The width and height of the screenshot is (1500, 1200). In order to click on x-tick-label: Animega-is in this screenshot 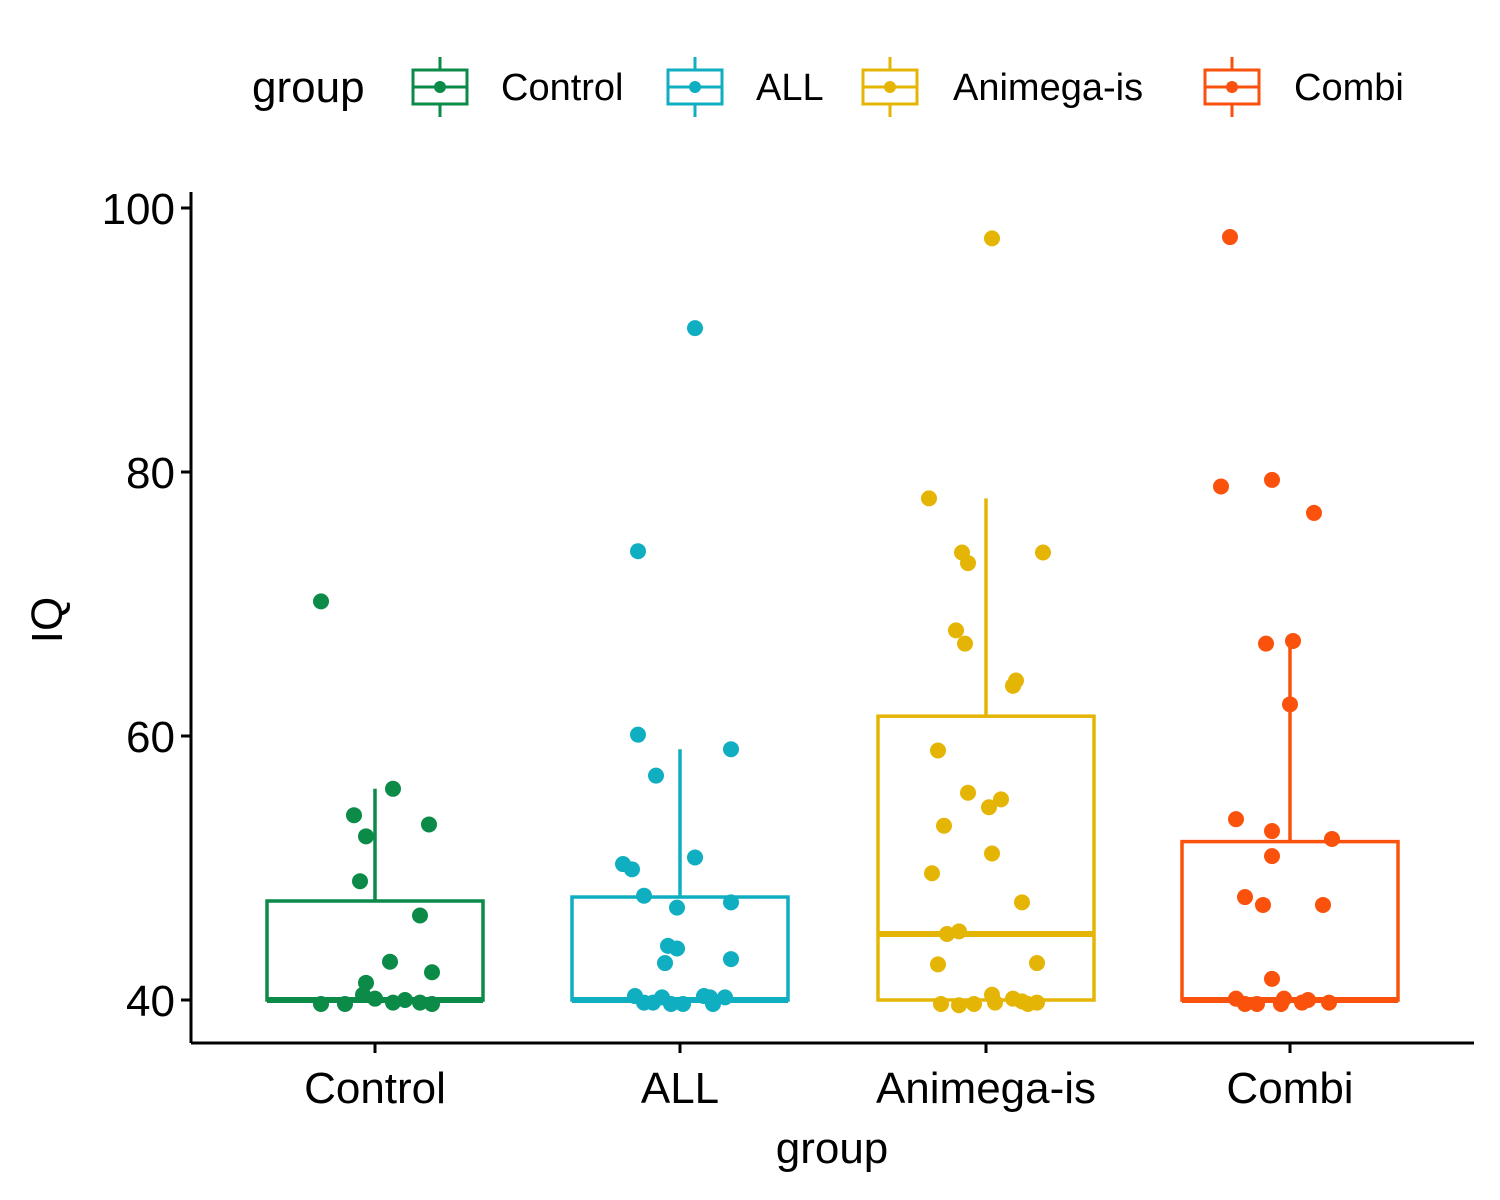, I will do `click(986, 1088)`.